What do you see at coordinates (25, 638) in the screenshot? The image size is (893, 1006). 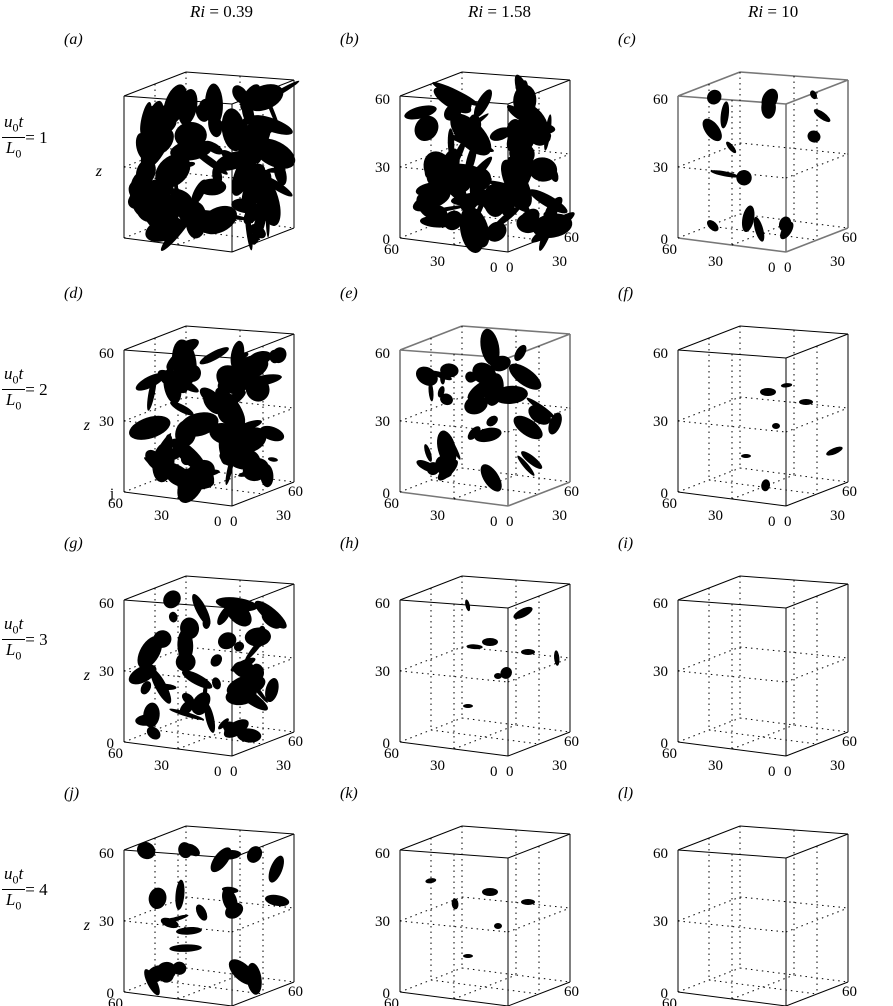 I see `row-label-3: u0t L0 = 3` at bounding box center [25, 638].